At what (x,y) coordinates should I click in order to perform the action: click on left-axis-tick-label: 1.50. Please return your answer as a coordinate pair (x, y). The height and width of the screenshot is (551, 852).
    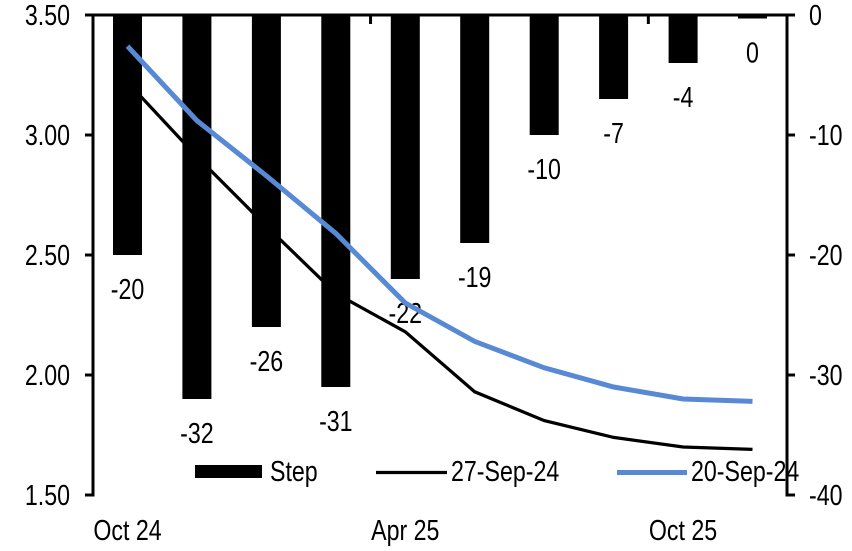
    Looking at the image, I should click on (47, 494).